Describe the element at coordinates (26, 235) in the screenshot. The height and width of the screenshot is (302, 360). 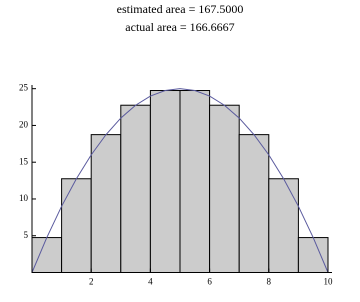
I see `y-tick-label: 5` at that location.